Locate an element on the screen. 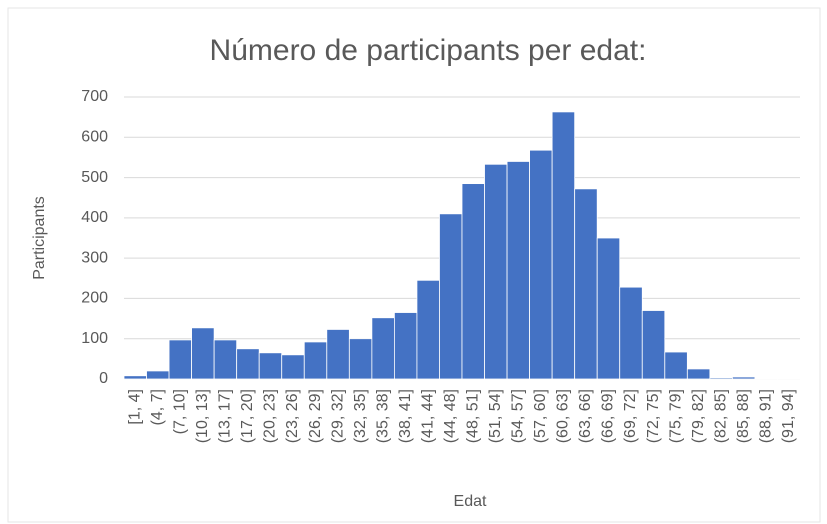 Image resolution: width=827 pixels, height=524 pixels. x-tick-label: (75, 79] is located at coordinates (675, 416).